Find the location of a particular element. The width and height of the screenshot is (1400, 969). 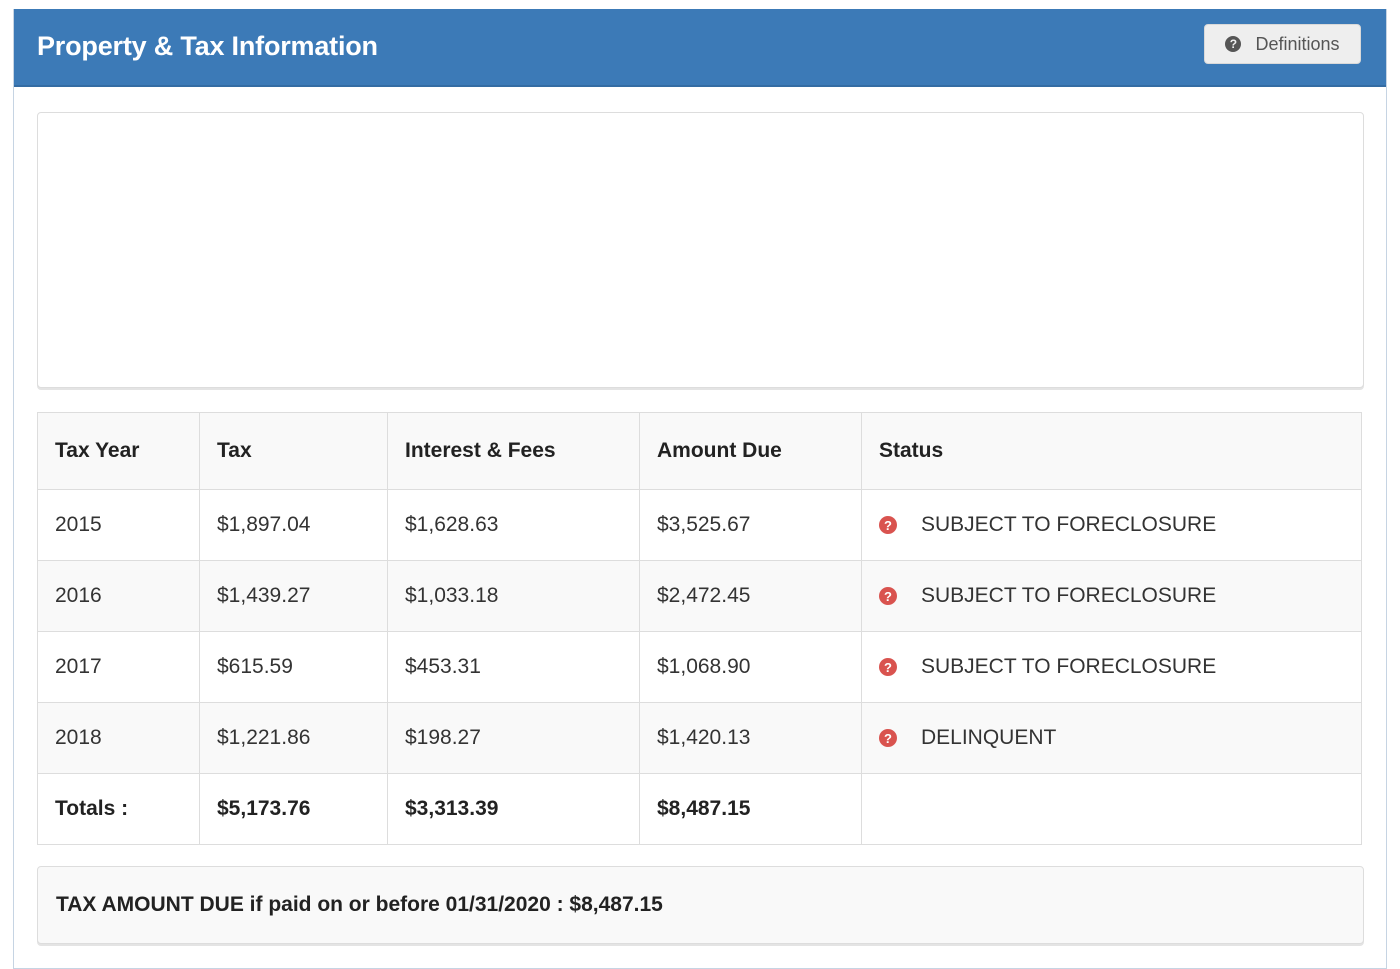

totals-interest-fees: $3,313.39 is located at coordinates (513, 809).